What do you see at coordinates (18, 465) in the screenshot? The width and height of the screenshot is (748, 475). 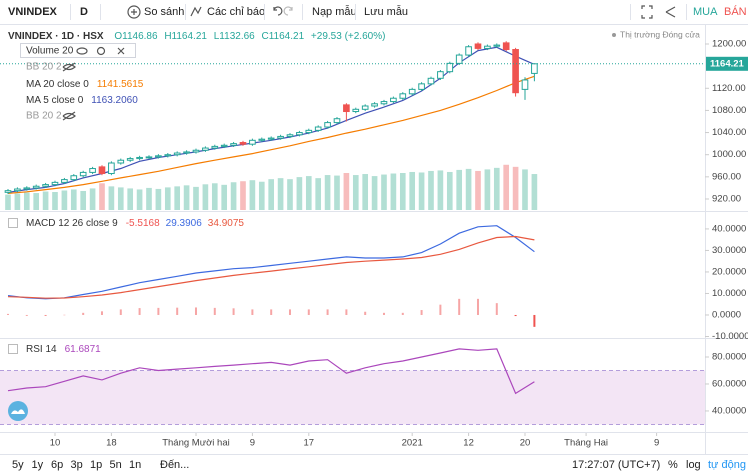 I see `range-button: 5y` at bounding box center [18, 465].